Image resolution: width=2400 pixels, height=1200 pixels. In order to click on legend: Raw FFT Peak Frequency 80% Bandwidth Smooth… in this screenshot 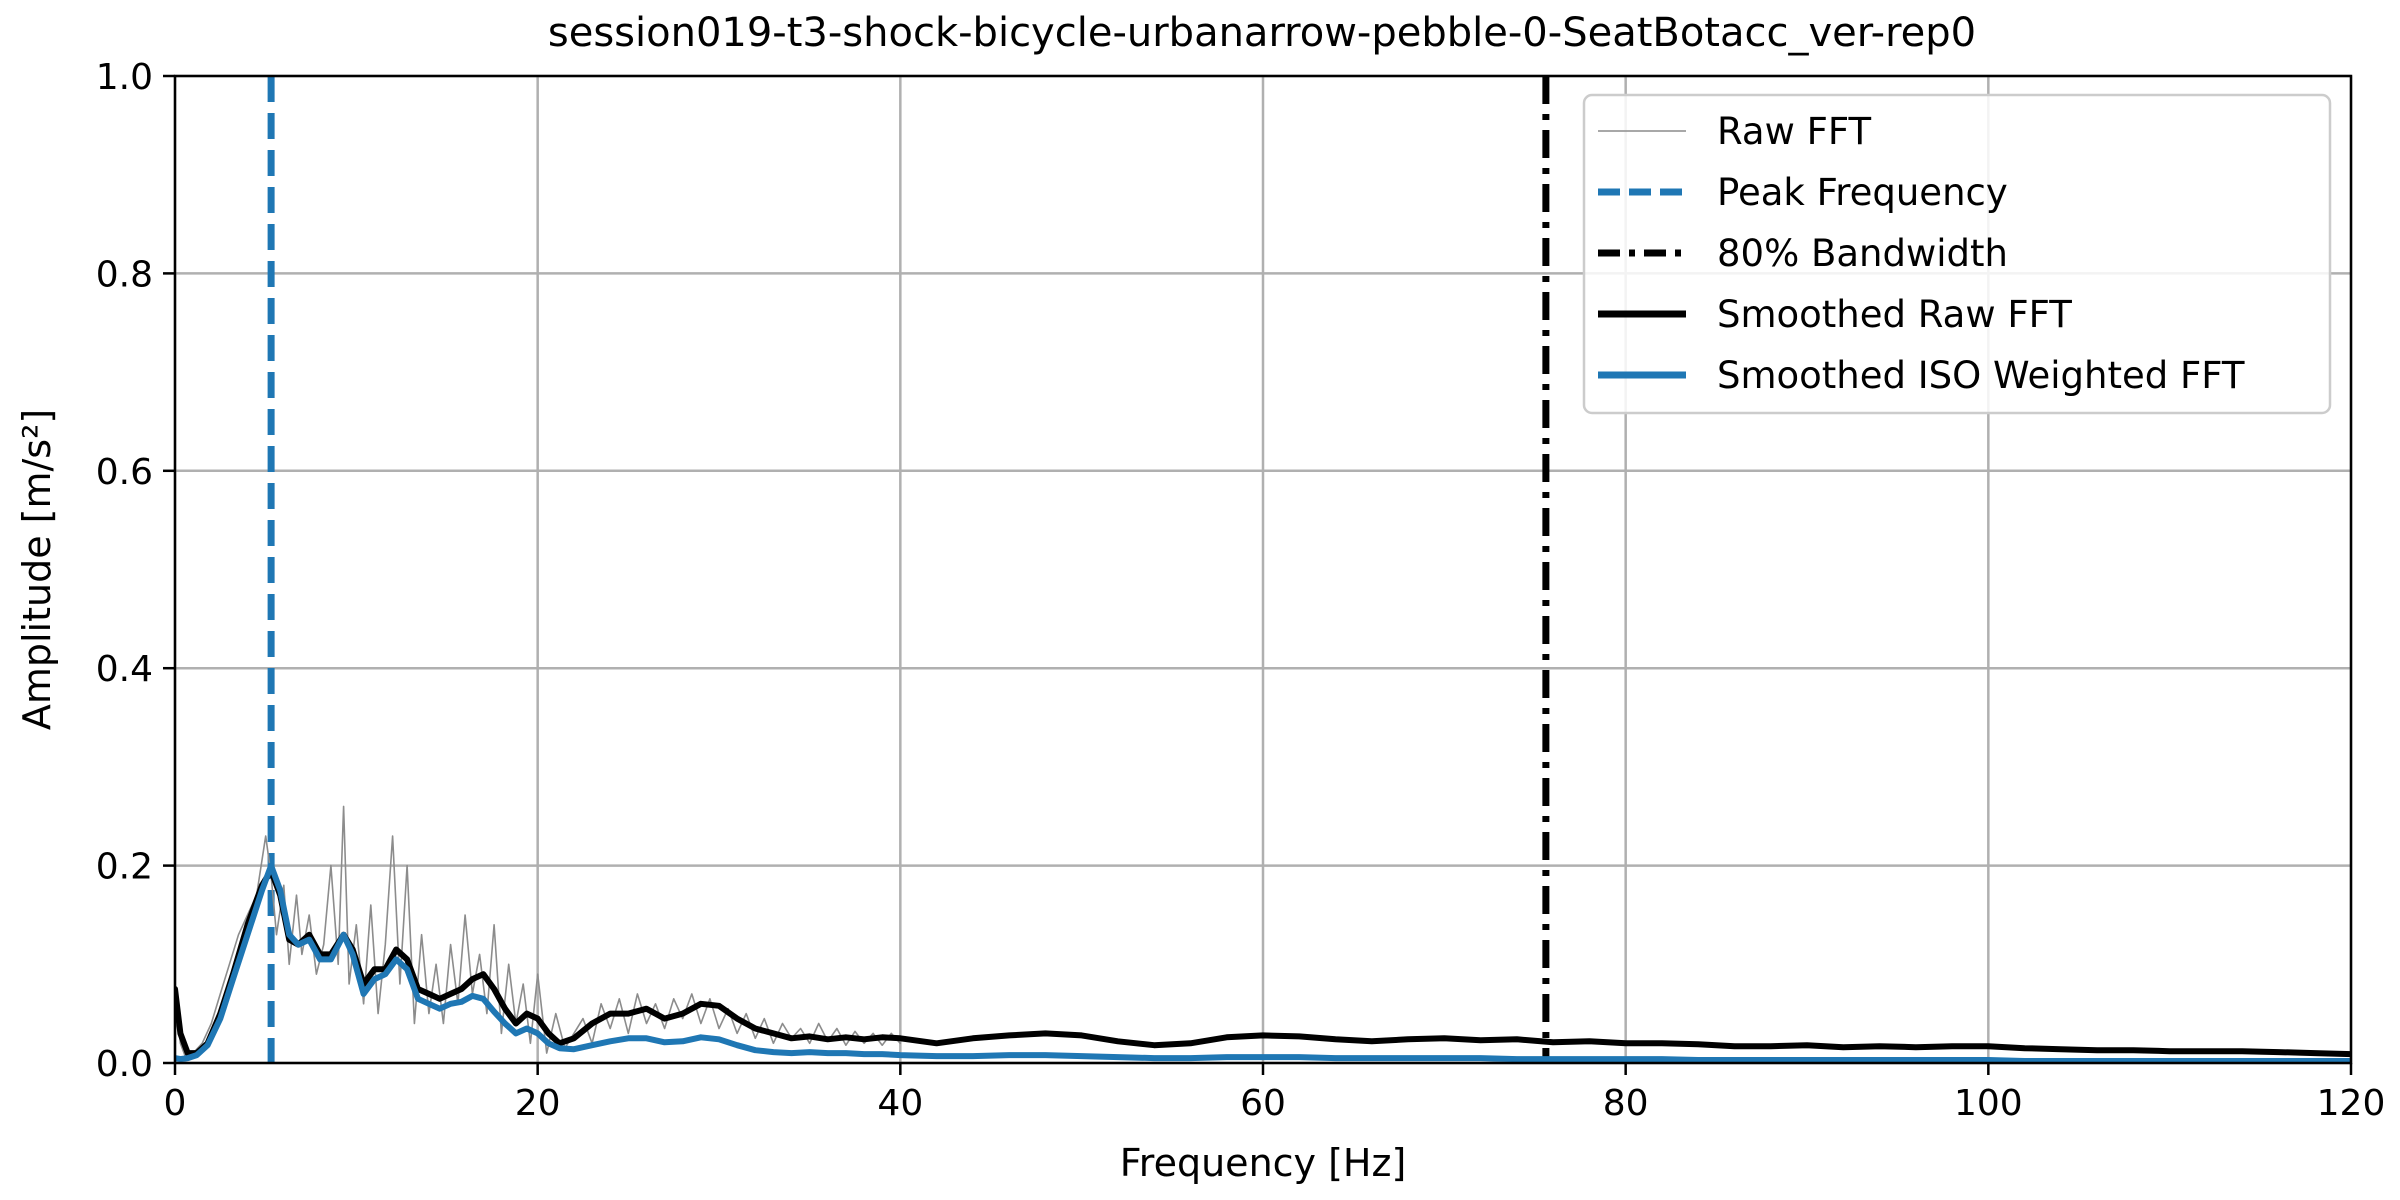, I will do `click(1957, 254)`.